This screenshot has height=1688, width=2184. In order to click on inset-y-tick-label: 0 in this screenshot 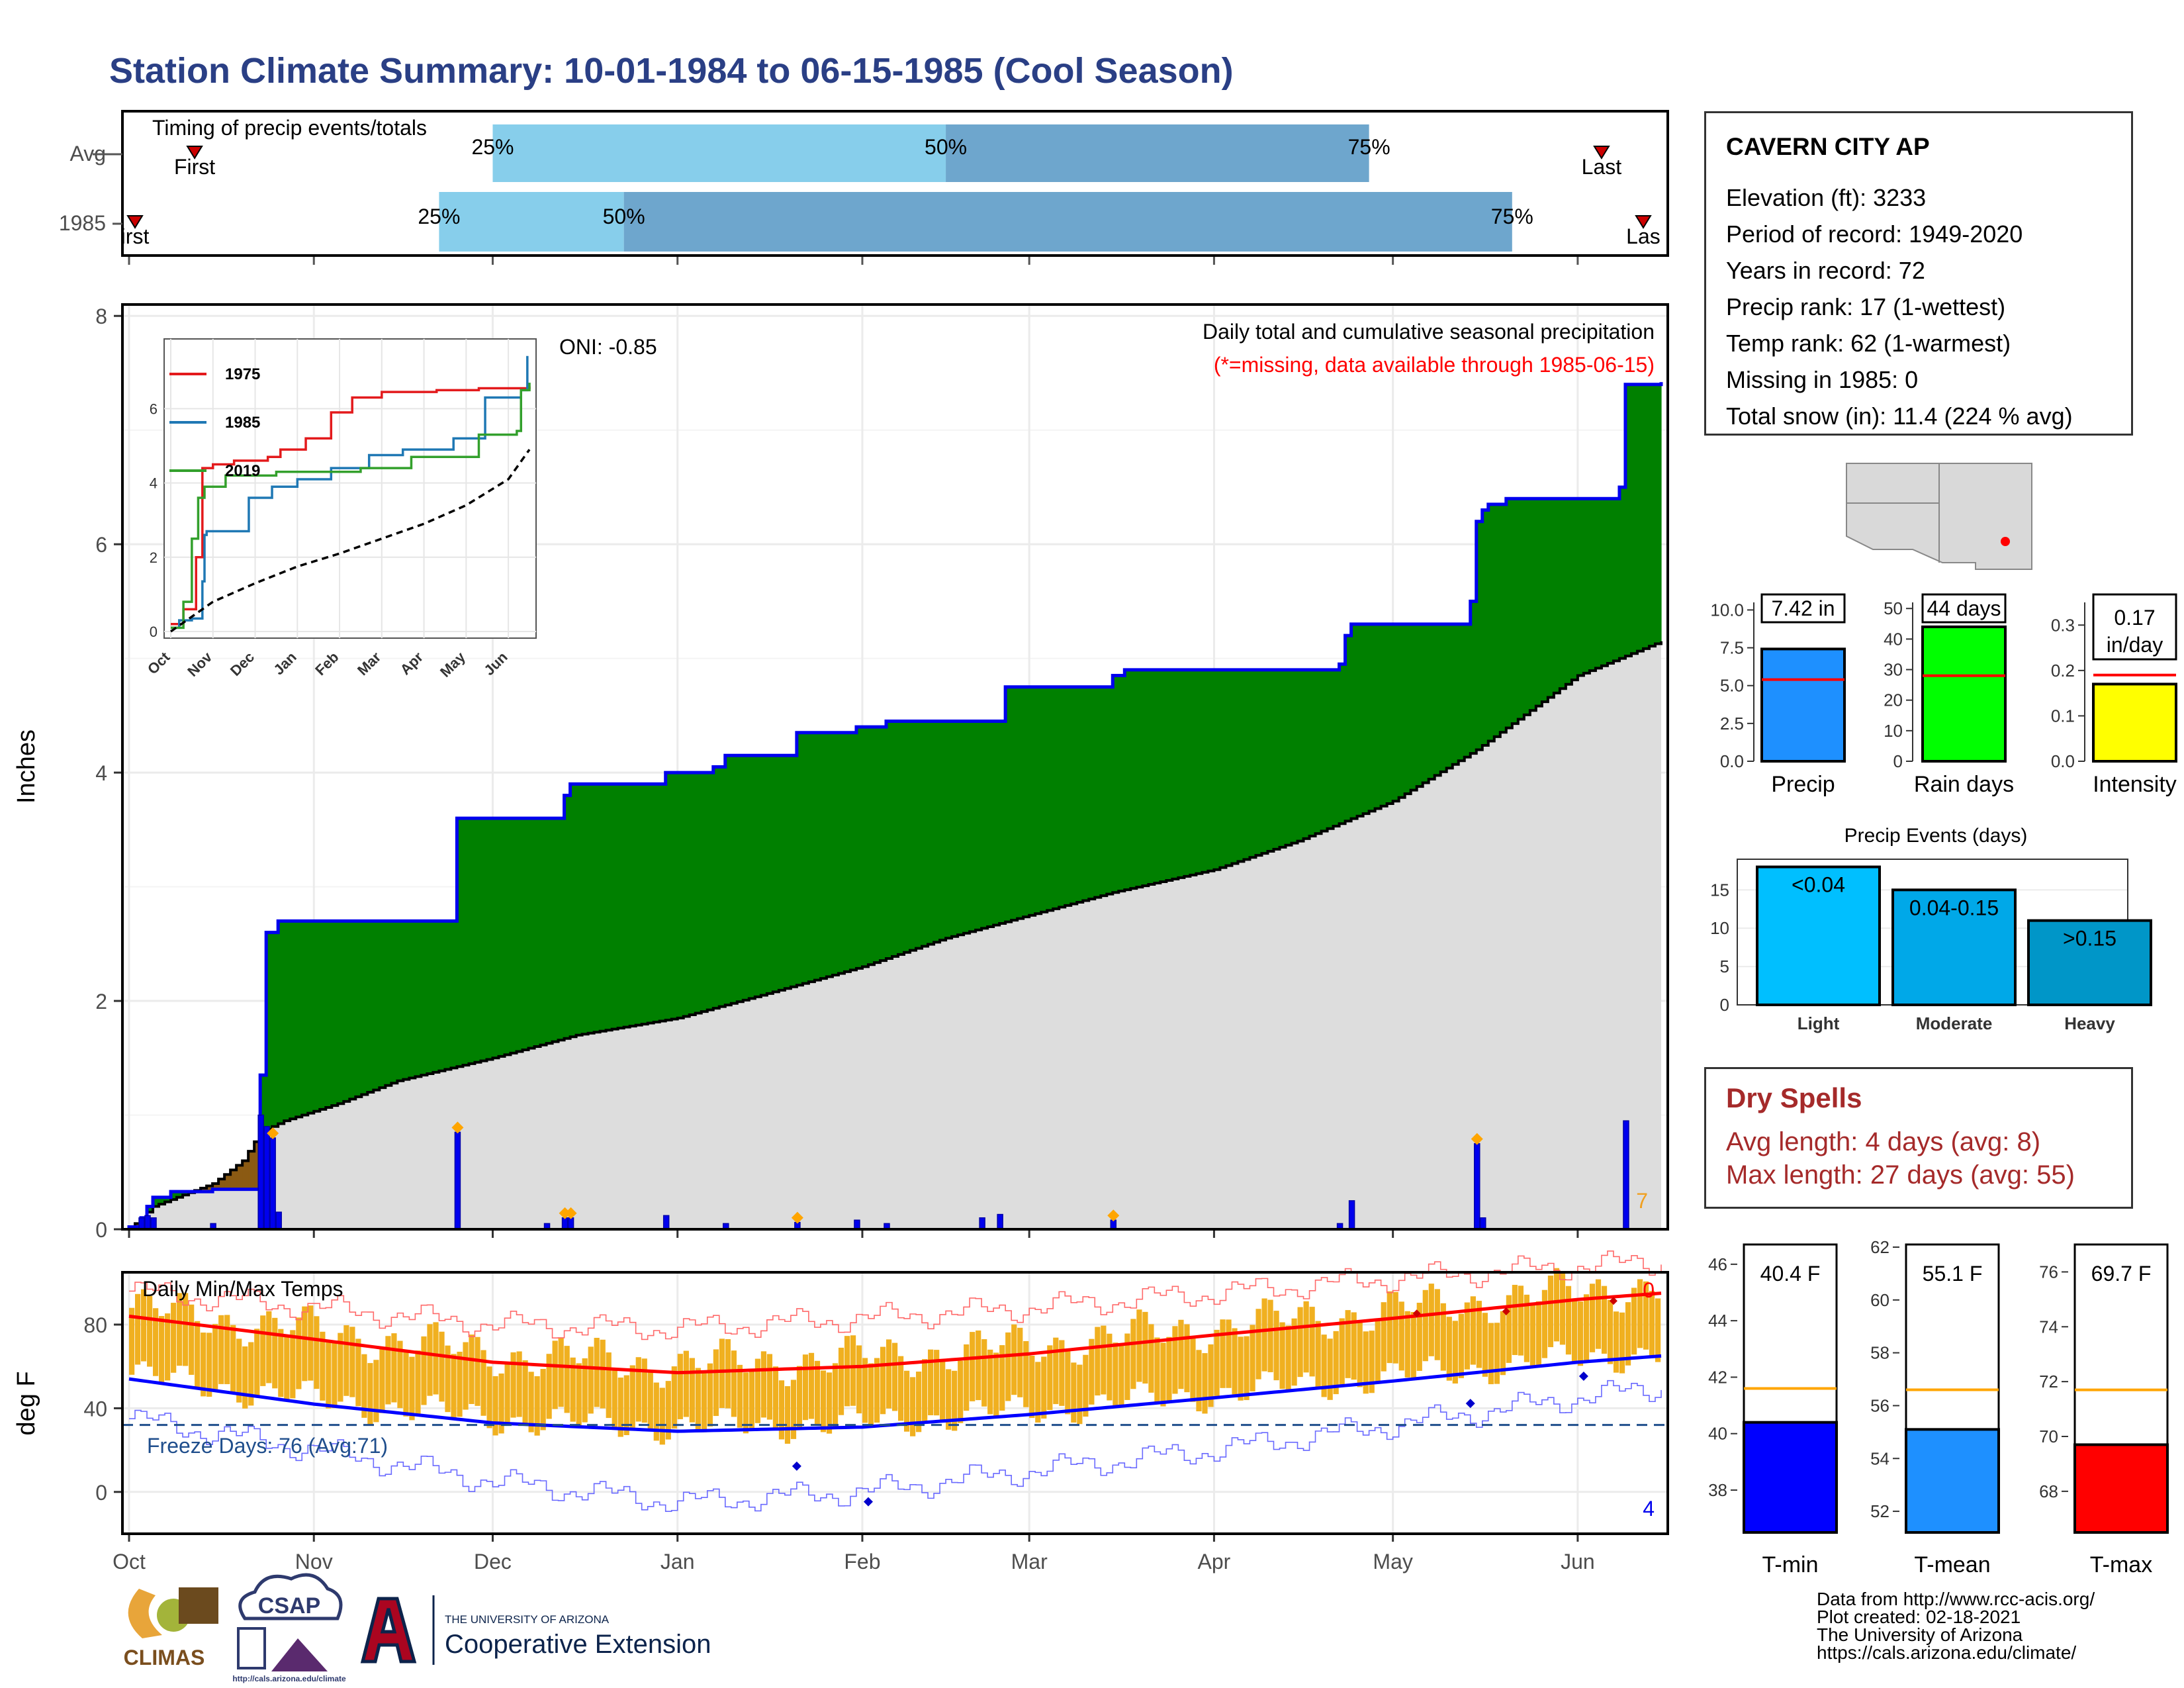, I will do `click(154, 632)`.